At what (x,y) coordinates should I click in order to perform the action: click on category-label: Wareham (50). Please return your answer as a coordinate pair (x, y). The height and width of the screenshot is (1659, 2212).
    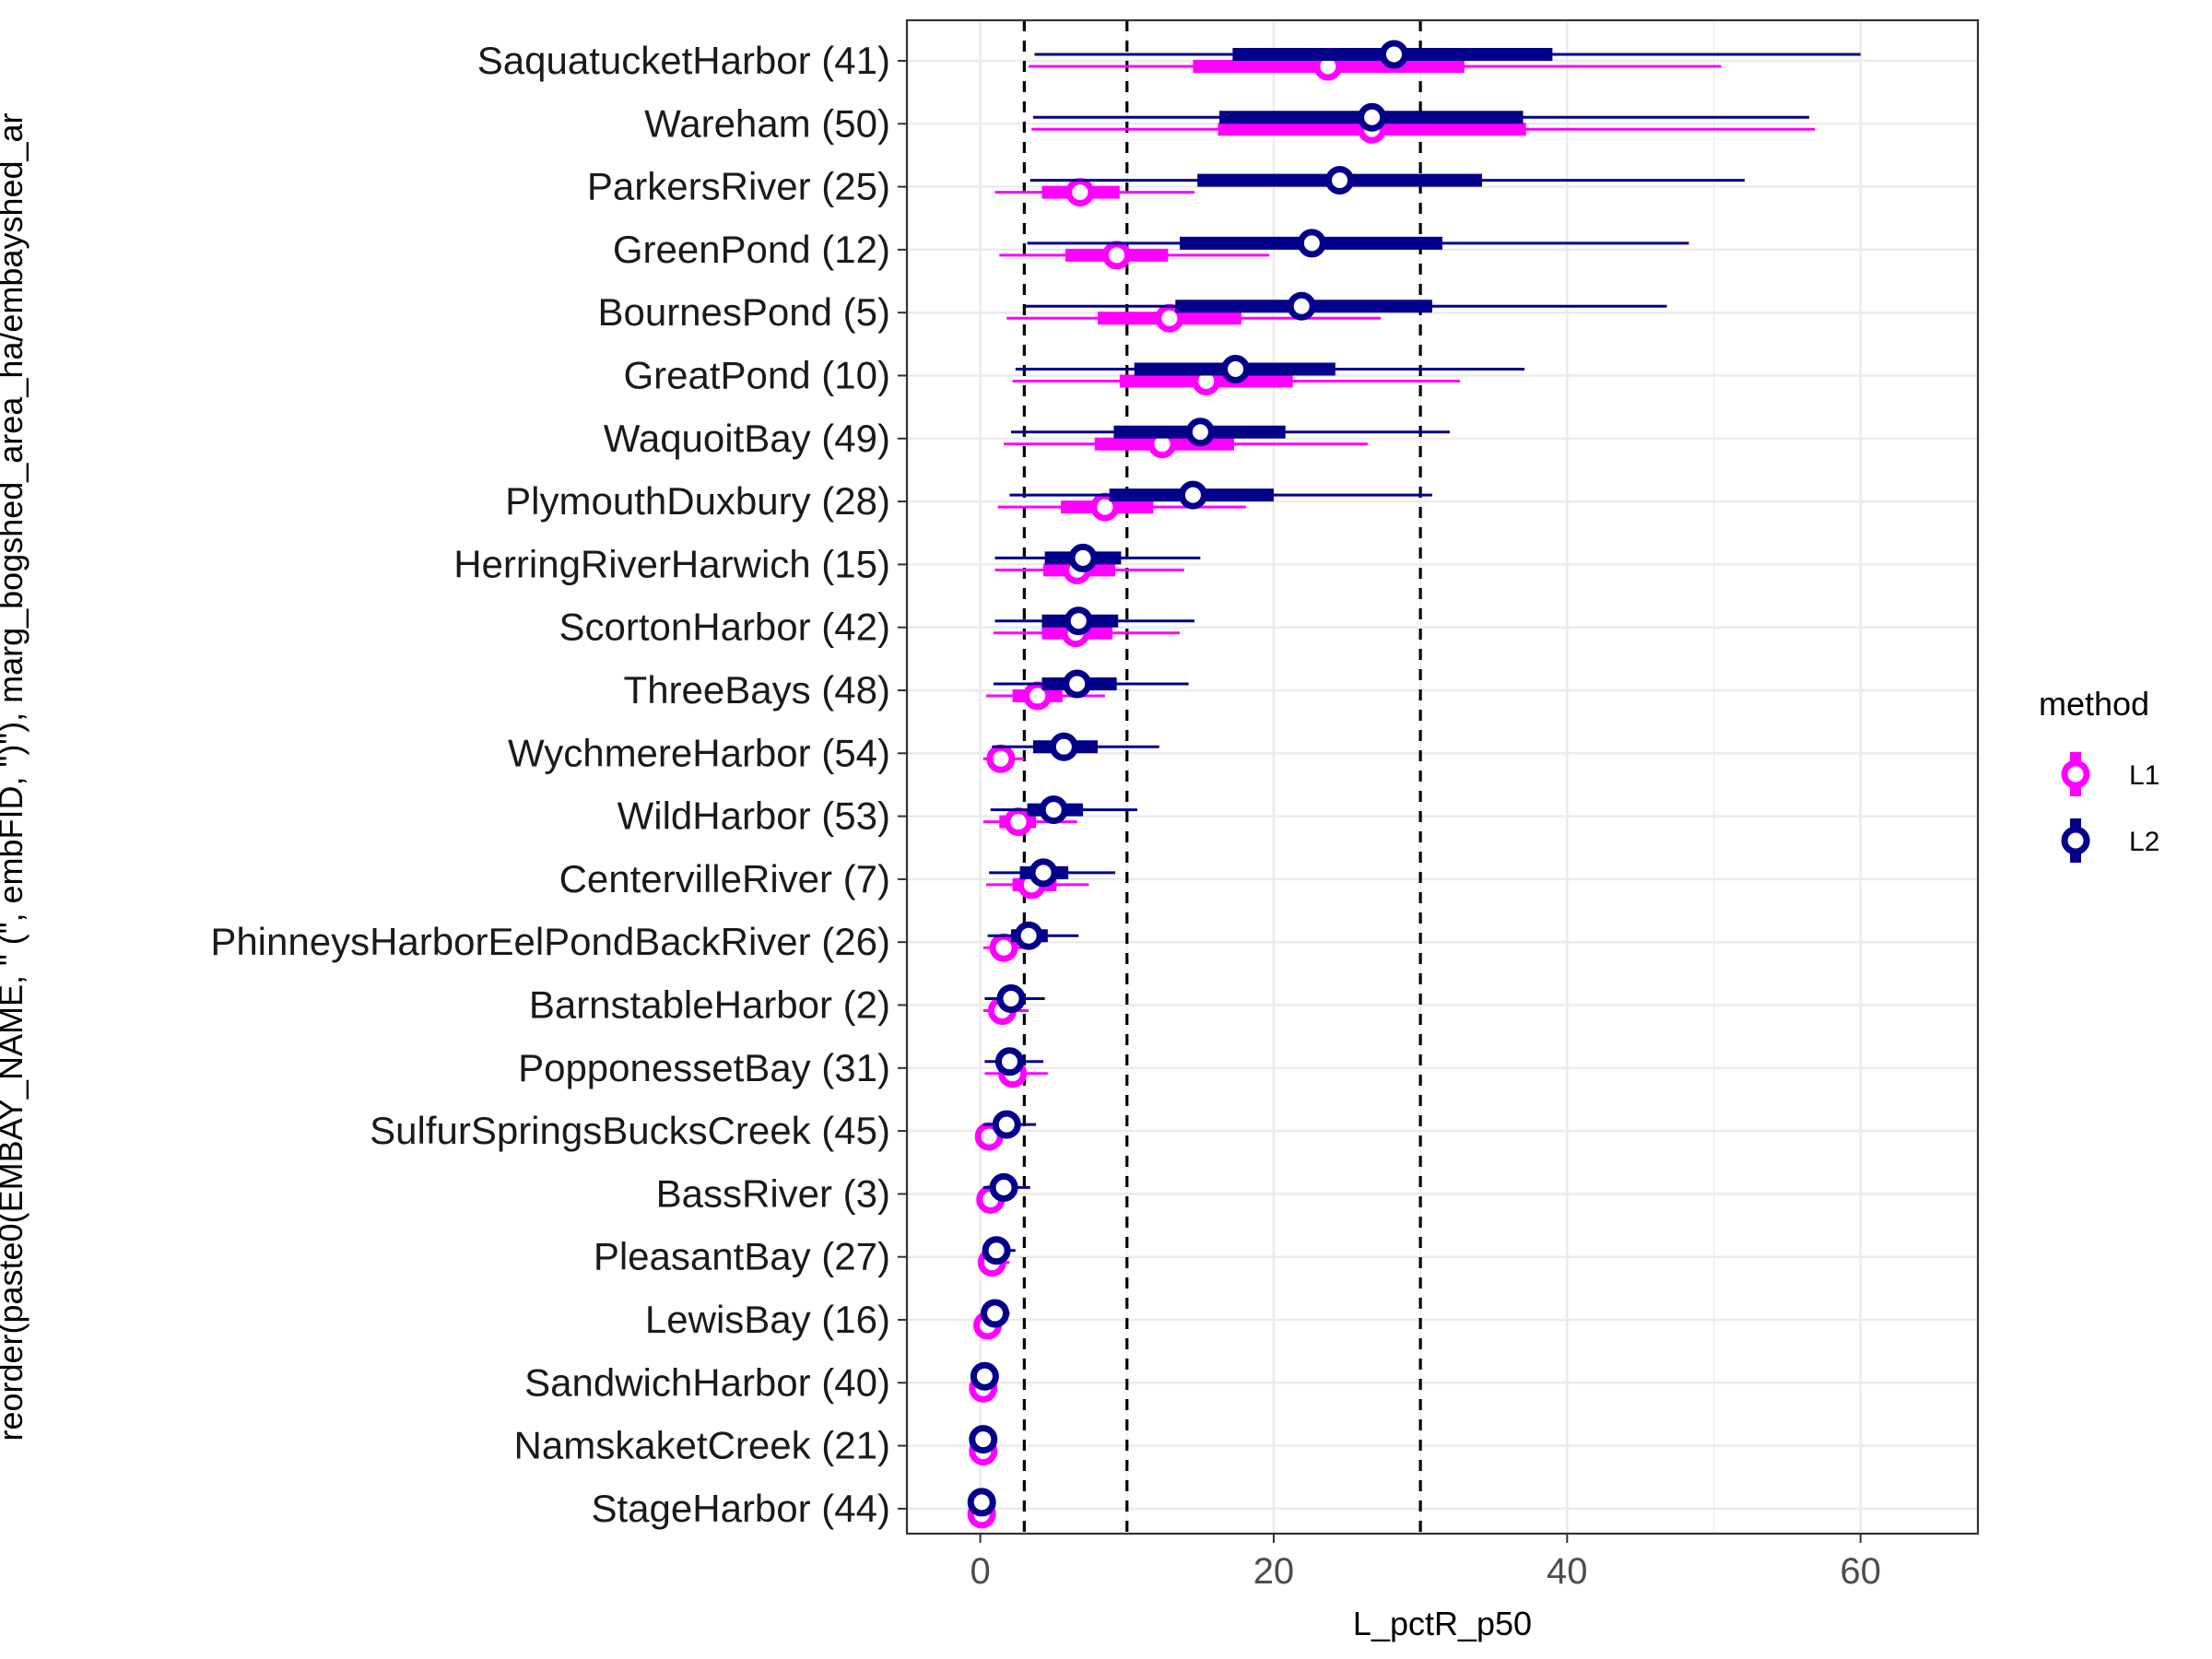
    Looking at the image, I should click on (767, 123).